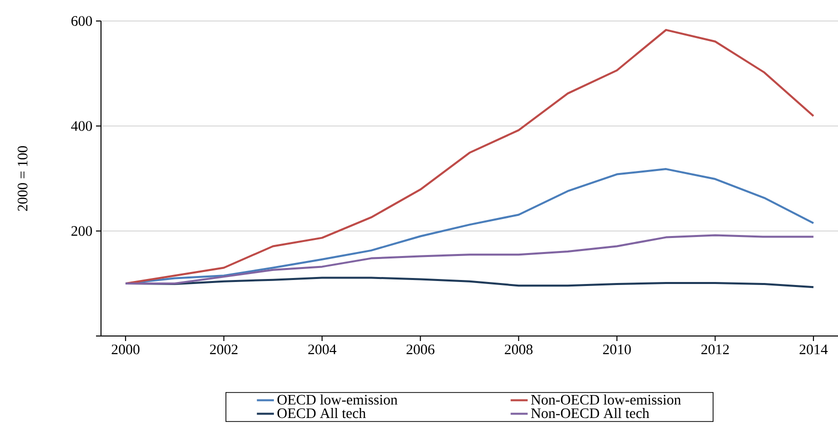 This screenshot has height=448, width=838. What do you see at coordinates (23, 178) in the screenshot?
I see `y-axis-title: 2000 = 100` at bounding box center [23, 178].